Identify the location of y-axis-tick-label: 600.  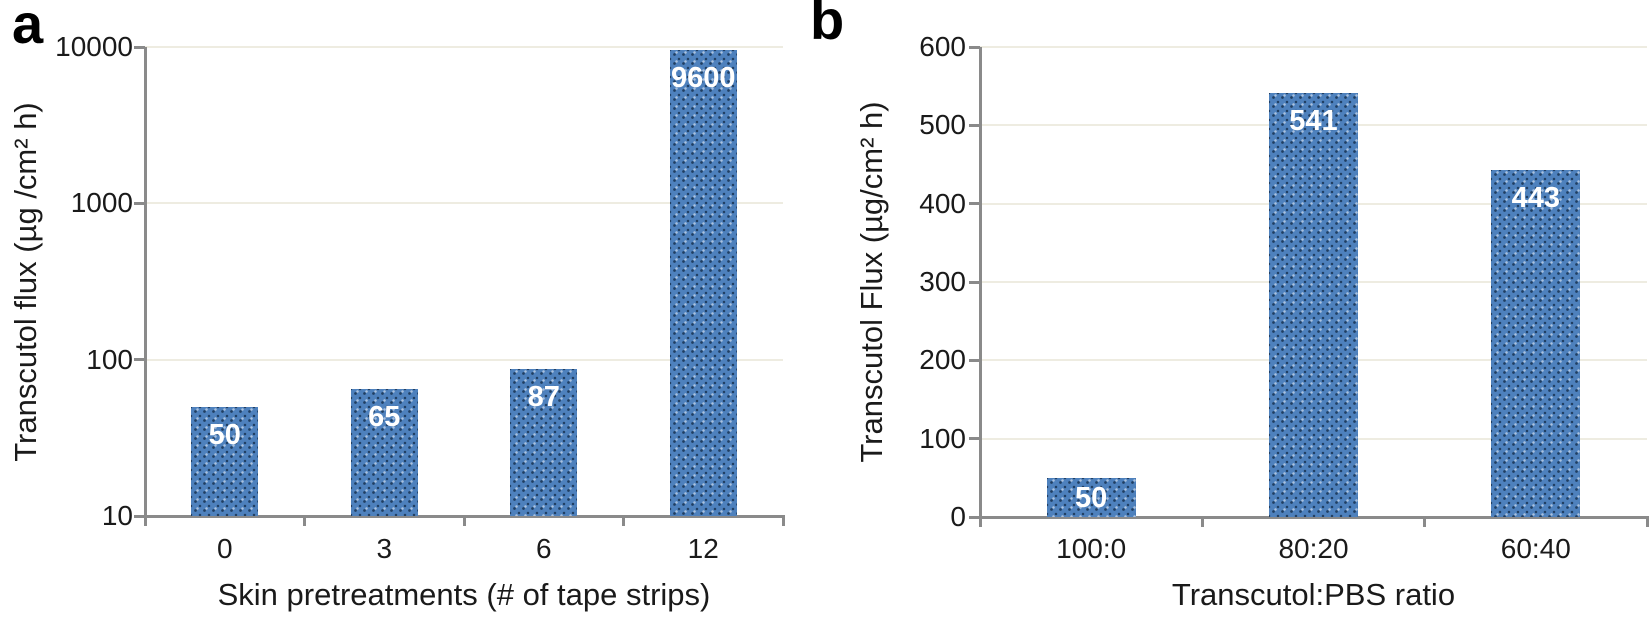
(942, 46).